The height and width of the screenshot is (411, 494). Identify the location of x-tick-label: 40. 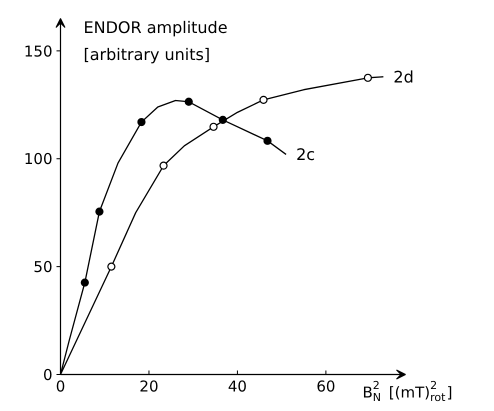
(237, 387).